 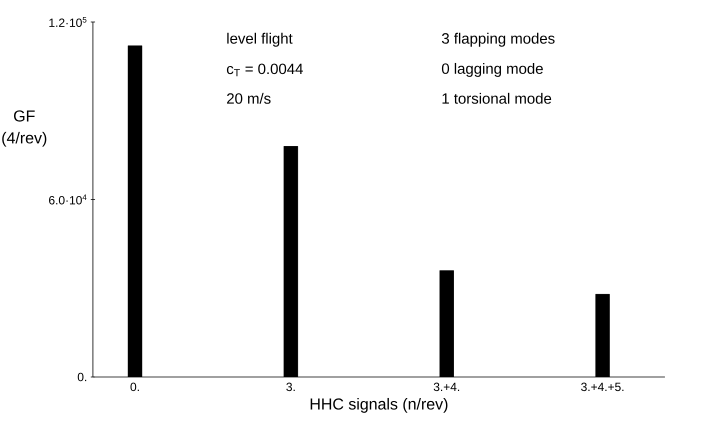 I want to click on x-tick-label: 0., so click(x=134, y=387).